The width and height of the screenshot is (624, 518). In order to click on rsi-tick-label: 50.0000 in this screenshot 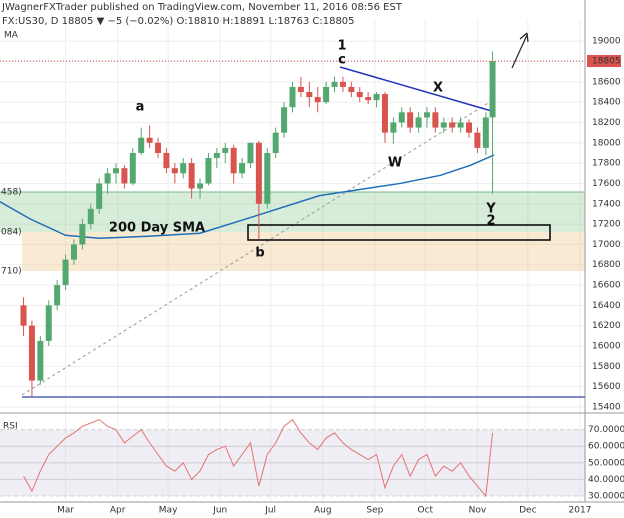, I will do `click(606, 463)`.